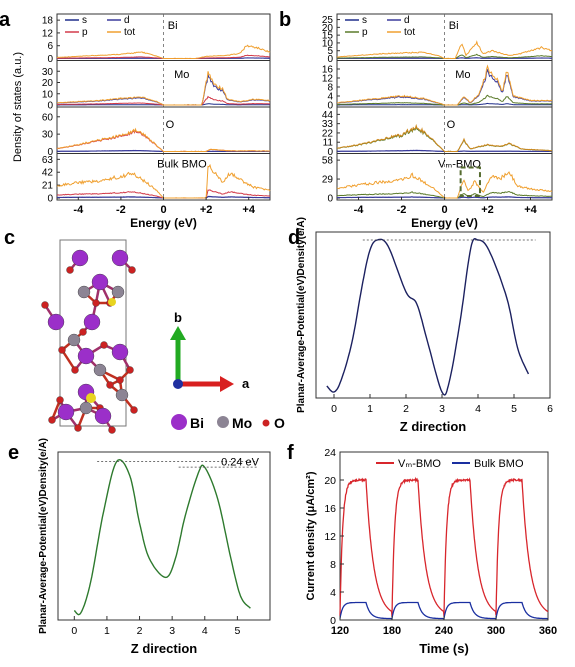 This screenshot has height=667, width=575. What do you see at coordinates (68, 360) in the screenshot?
I see `atomic-bond` at bounding box center [68, 360].